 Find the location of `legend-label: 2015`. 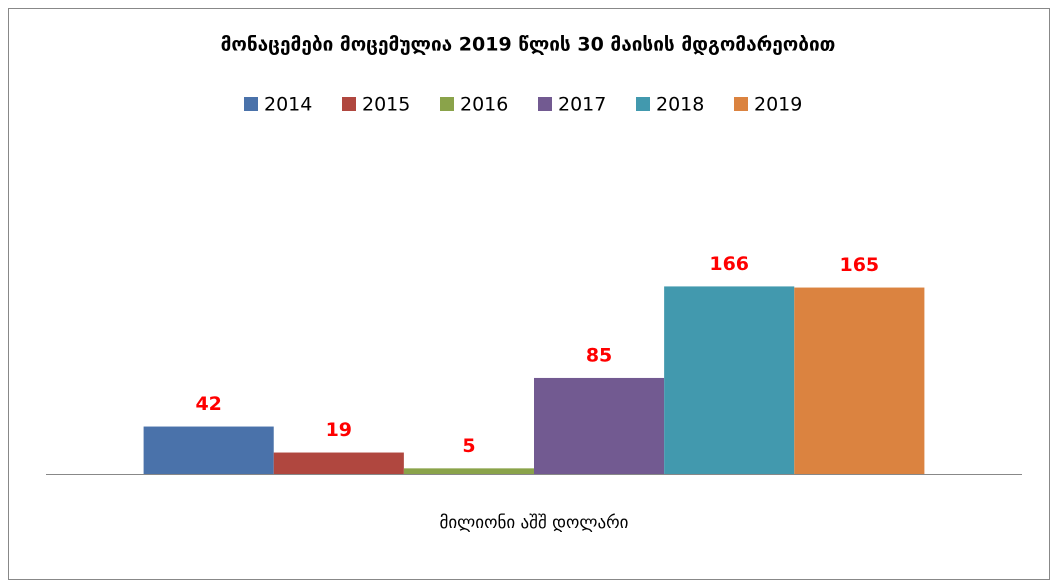

legend-label: 2015 is located at coordinates (386, 105).